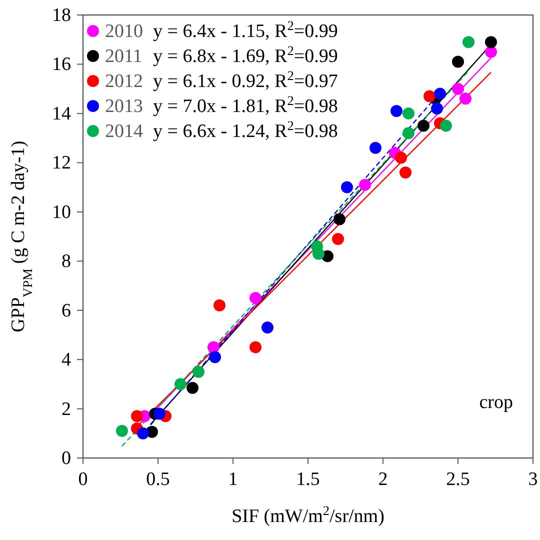 Image resolution: width=540 pixels, height=540 pixels. I want to click on y-tick-label: 4, so click(67, 360).